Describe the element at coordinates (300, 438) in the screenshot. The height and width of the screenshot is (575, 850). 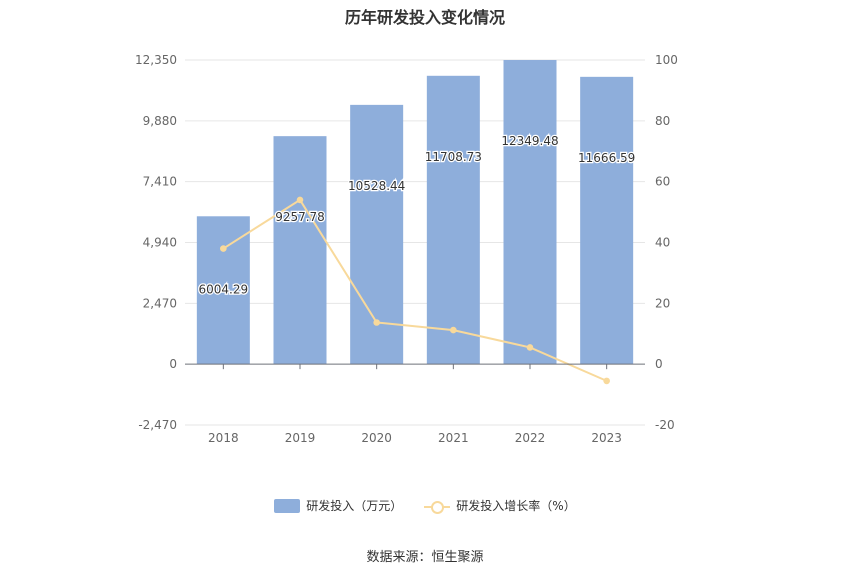
I see `x-tick-label: 2019` at that location.